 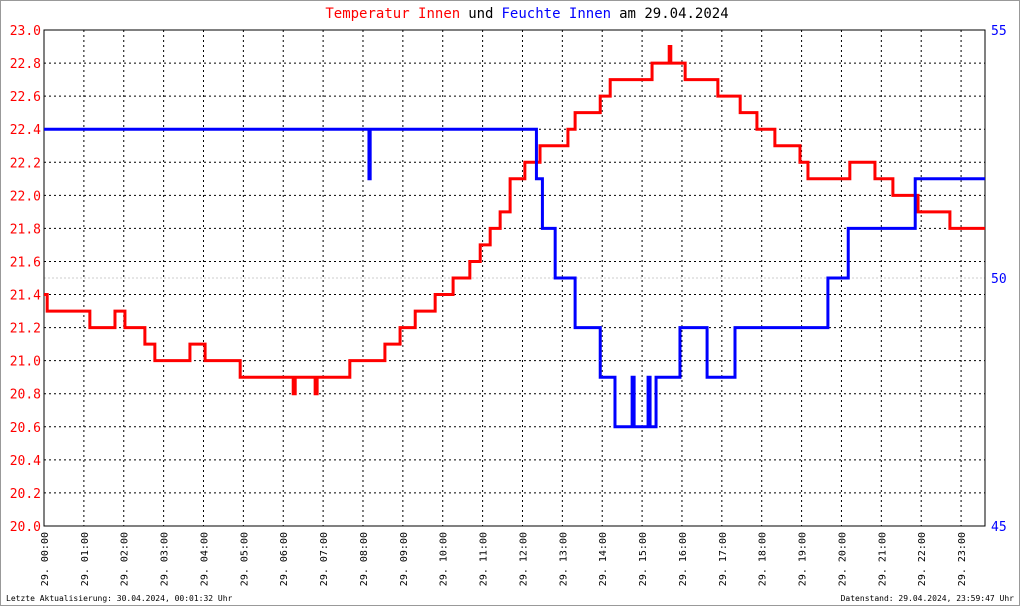 I want to click on x-tick-label: 29. 18:00, so click(x=763, y=559).